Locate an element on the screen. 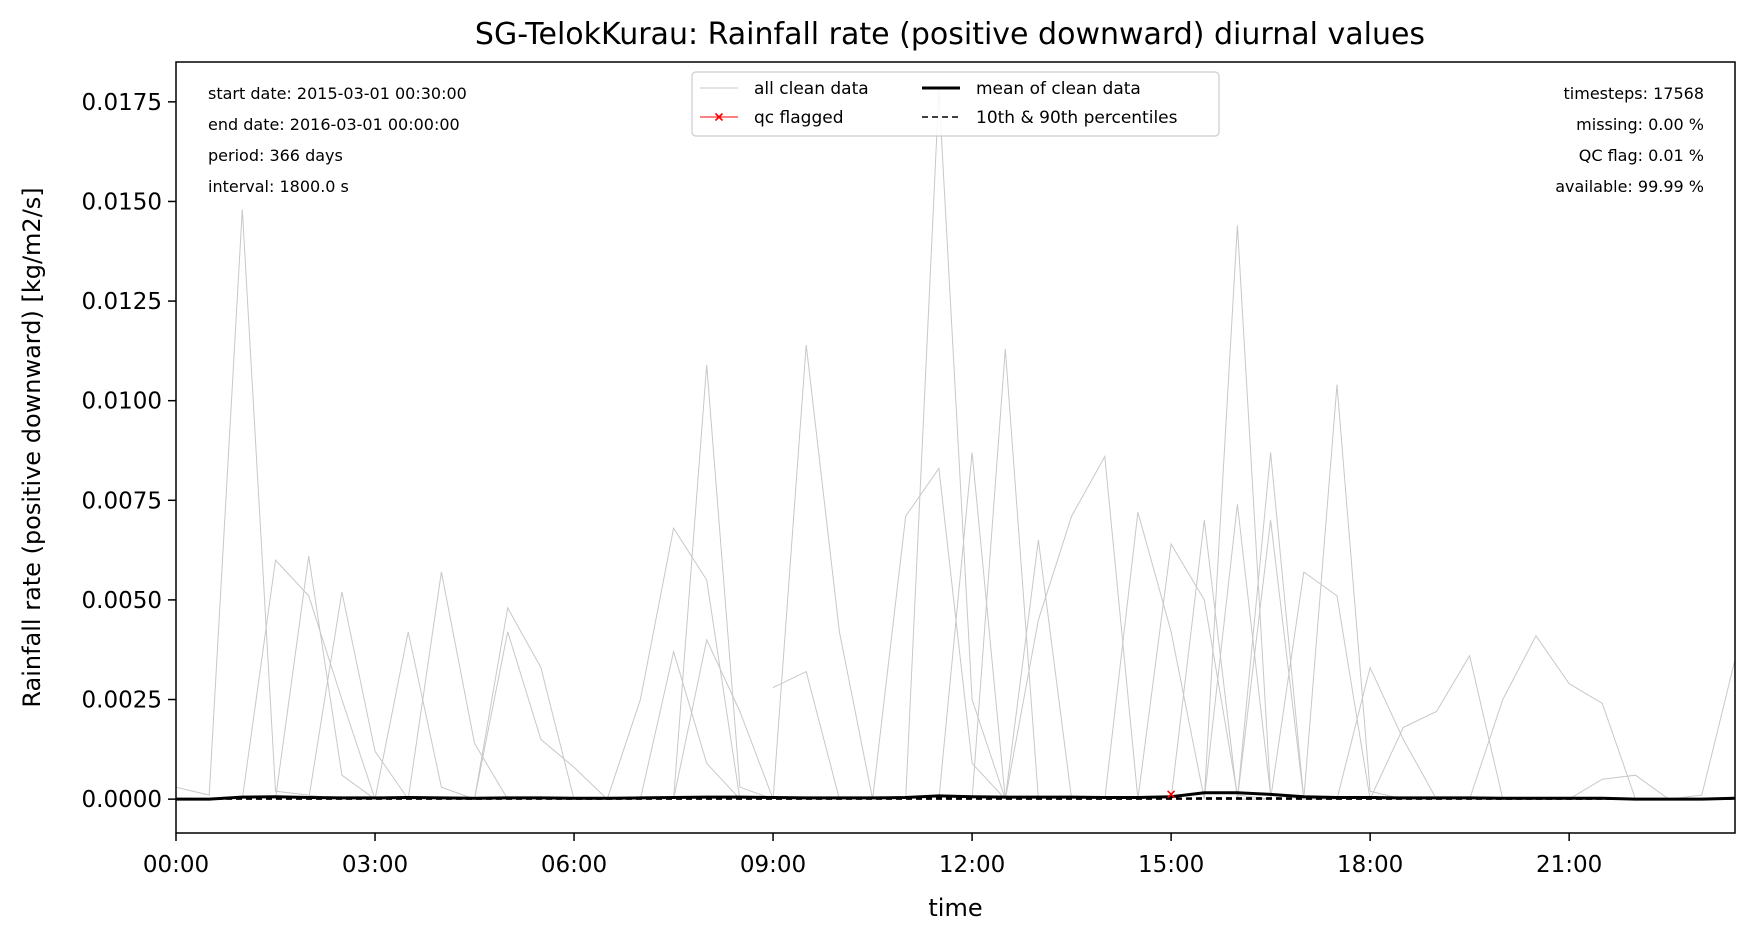 This screenshot has height=939, width=1745. legend-label: mean of clean data is located at coordinates (1058, 89).